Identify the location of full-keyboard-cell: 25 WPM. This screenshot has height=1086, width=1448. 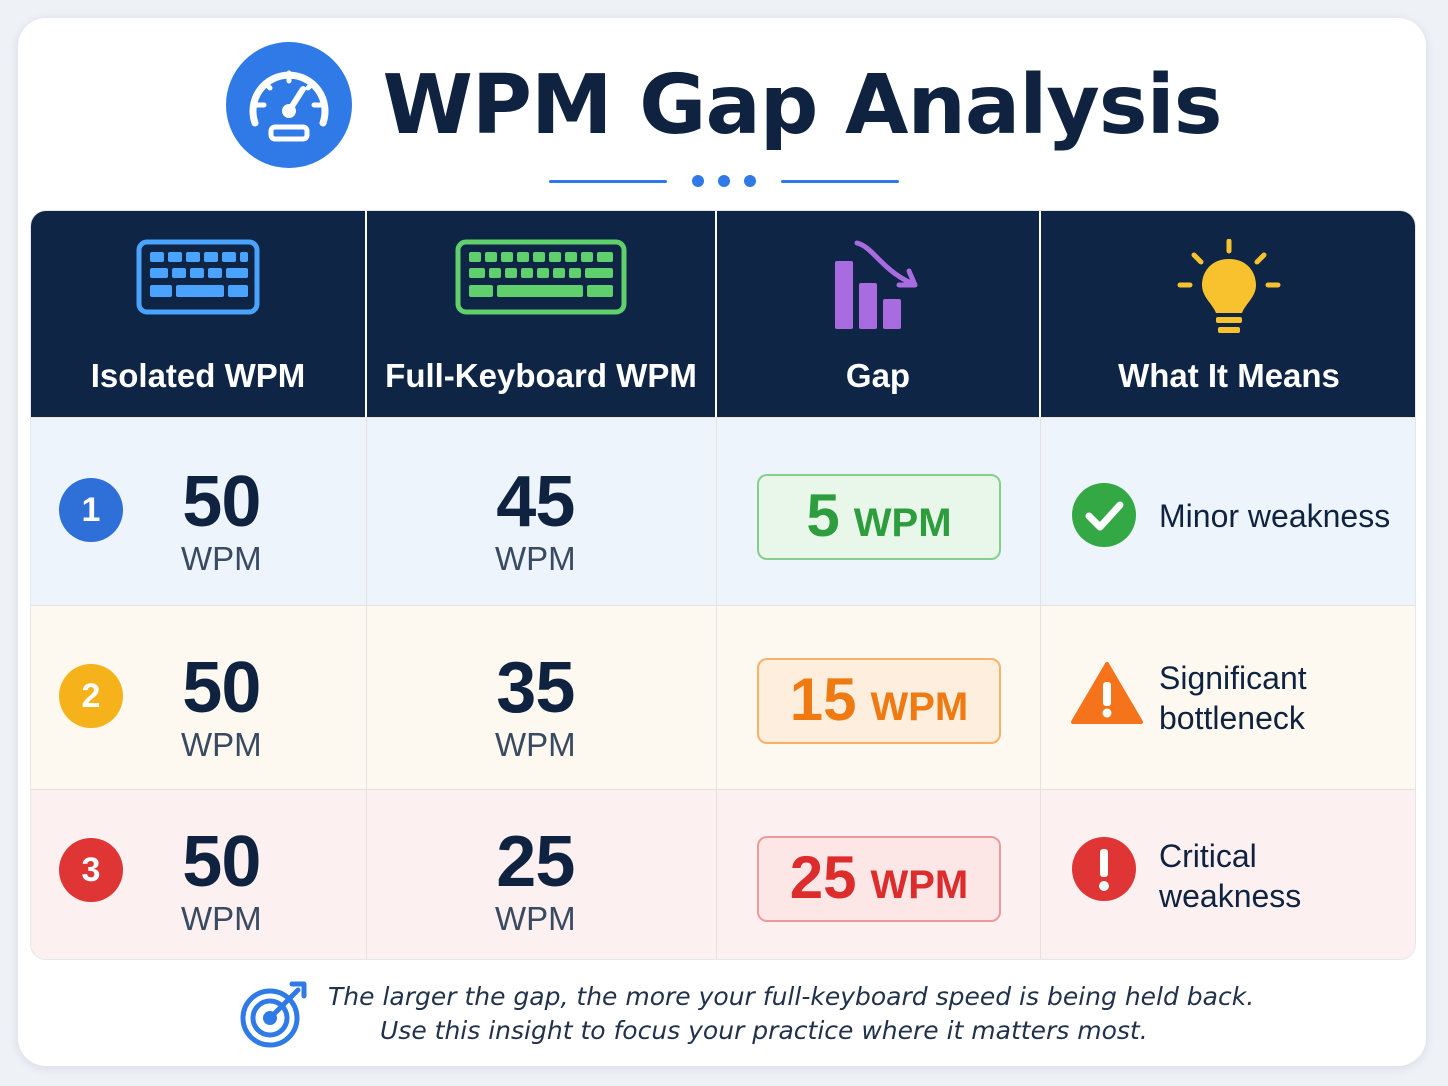
(542, 874).